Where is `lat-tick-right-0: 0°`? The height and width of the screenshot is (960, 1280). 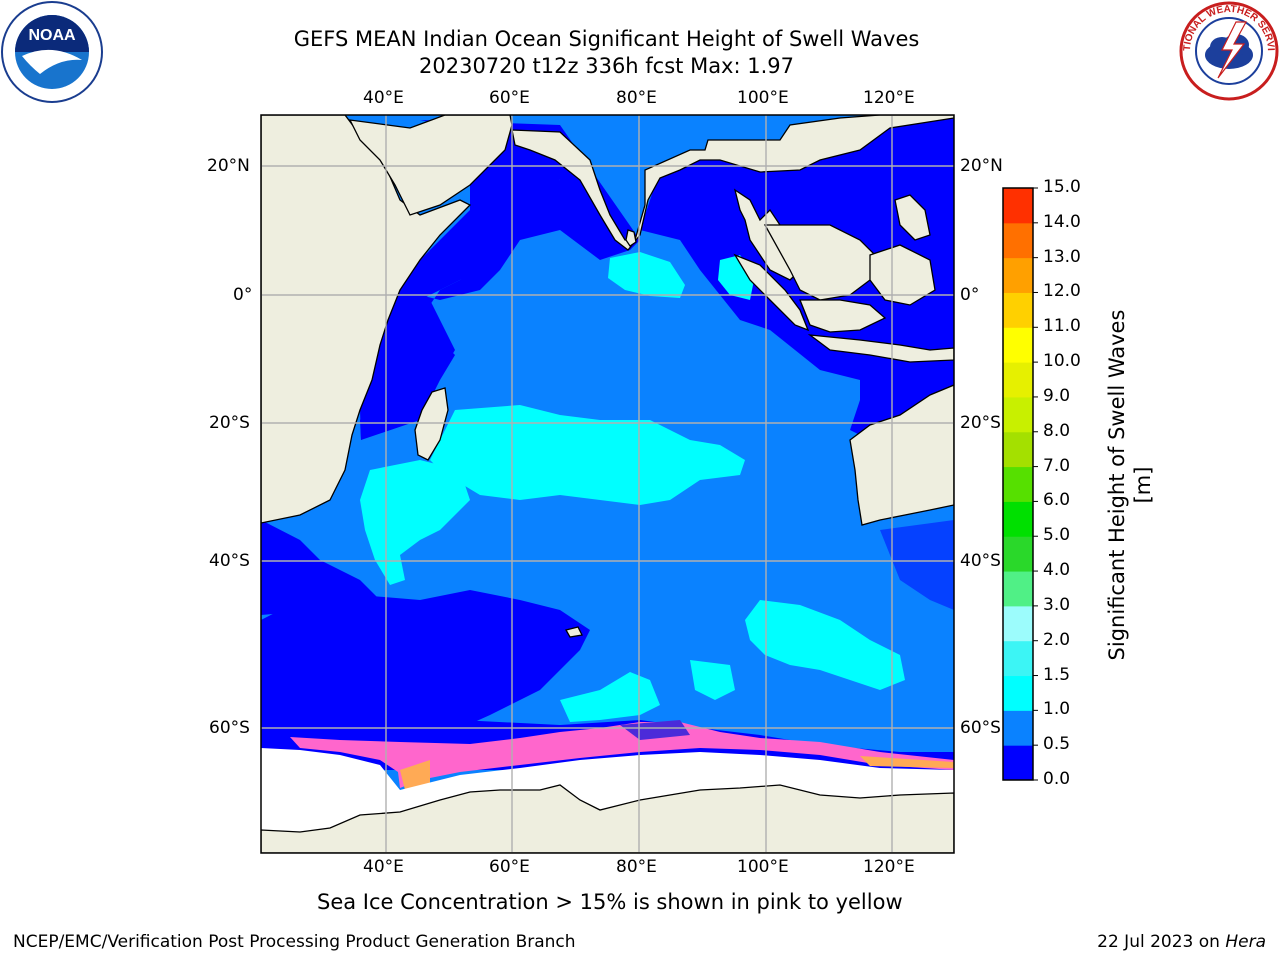
lat-tick-right-0: 0° is located at coordinates (970, 295).